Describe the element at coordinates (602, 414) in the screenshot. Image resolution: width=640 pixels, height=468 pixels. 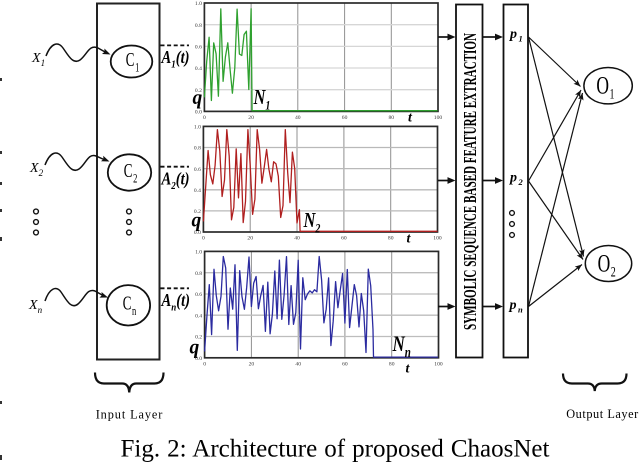
I see `svg-text: Output Layer` at that location.